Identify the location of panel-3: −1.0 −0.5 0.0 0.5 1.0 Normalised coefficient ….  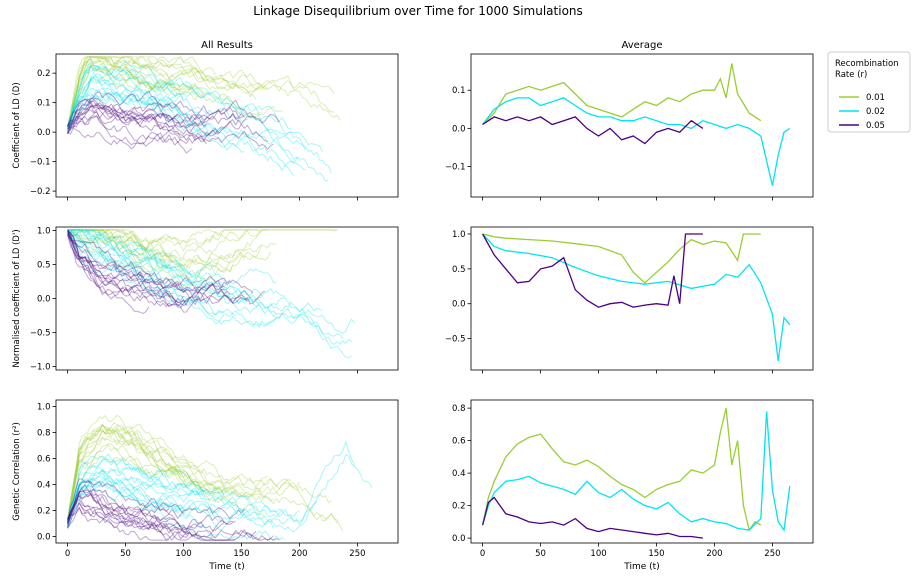
(205, 300).